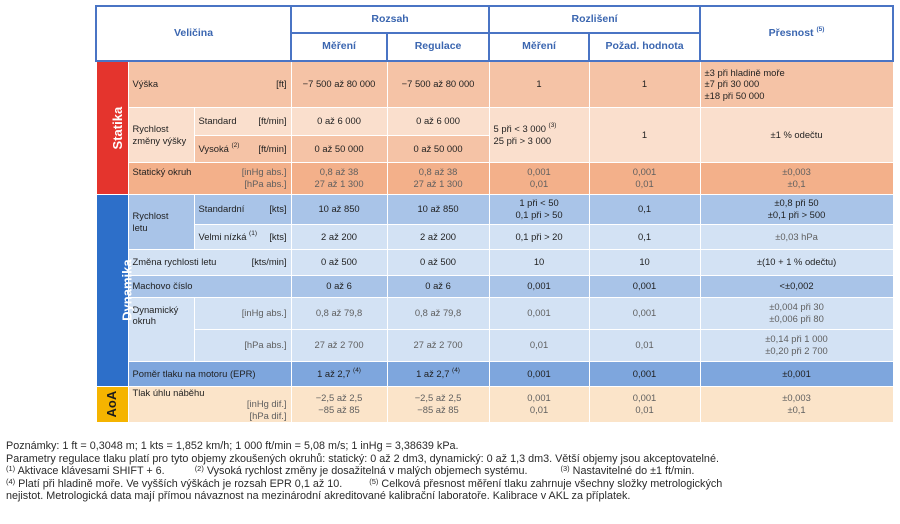  I want to click on cell-accuracy: ±(10 + 1 % odečtu), so click(796, 262).